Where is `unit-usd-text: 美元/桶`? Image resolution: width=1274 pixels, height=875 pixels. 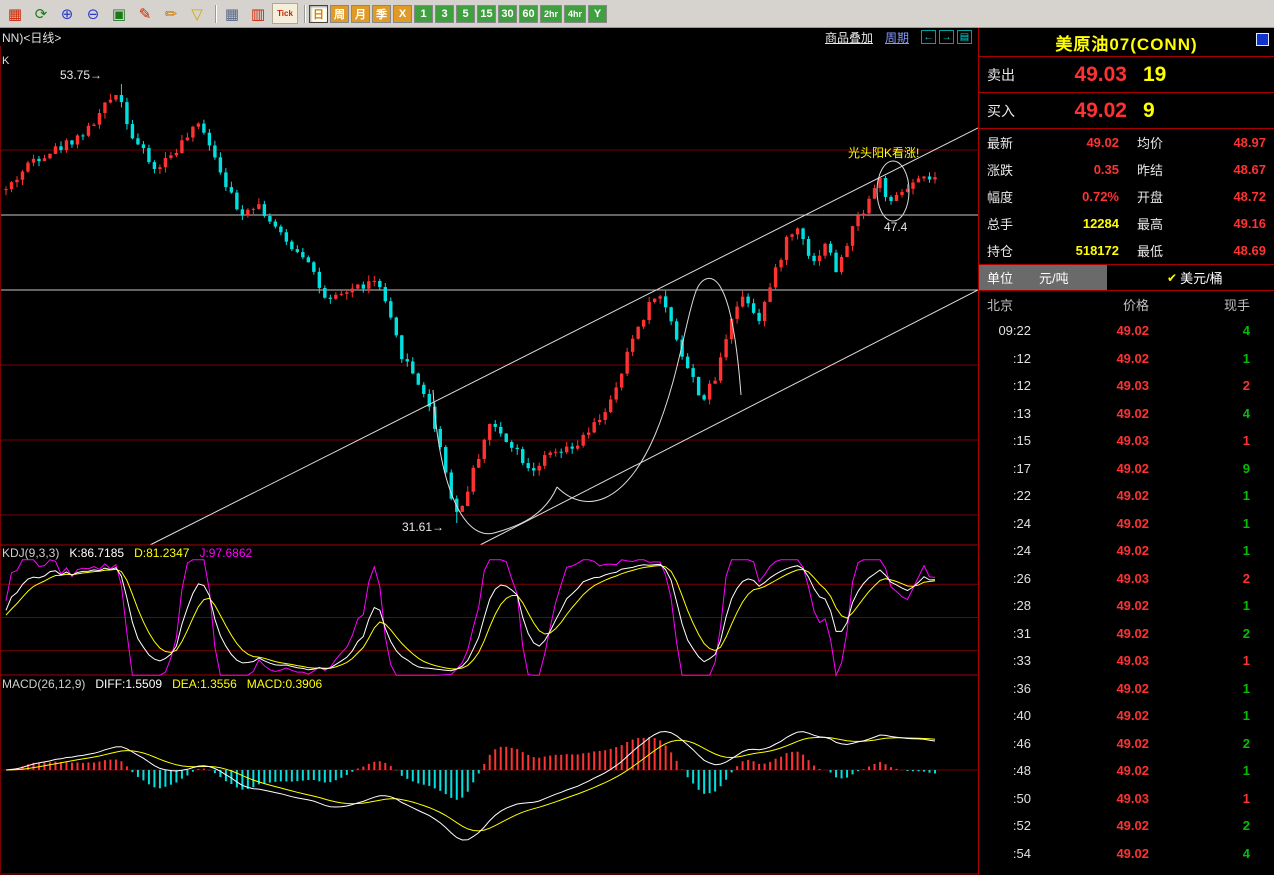 unit-usd-text: 美元/桶 is located at coordinates (1201, 278).